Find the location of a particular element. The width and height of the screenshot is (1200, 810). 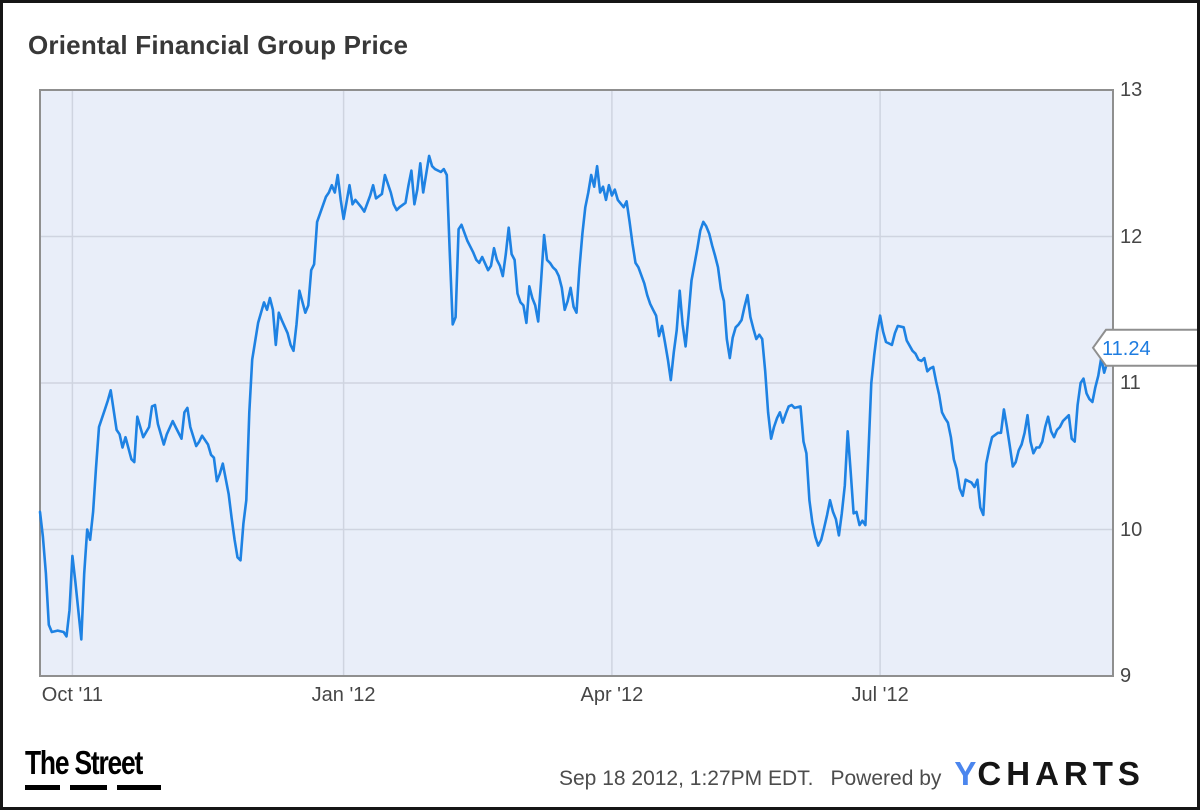

thestreet-logo-underline is located at coordinates (98, 787).